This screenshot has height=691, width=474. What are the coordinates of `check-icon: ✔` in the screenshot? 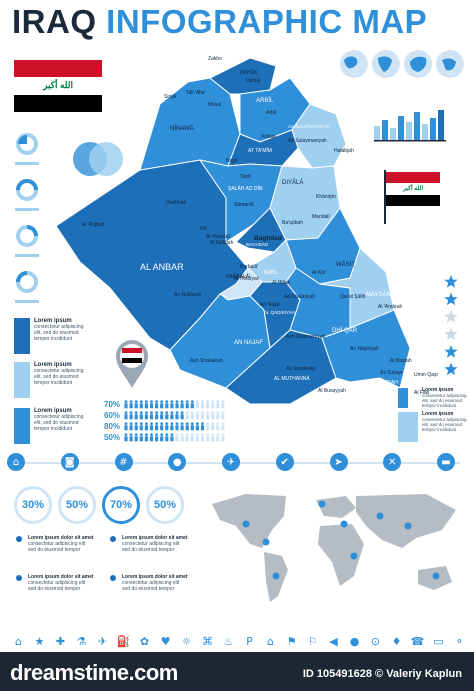 It's located at (284, 462).